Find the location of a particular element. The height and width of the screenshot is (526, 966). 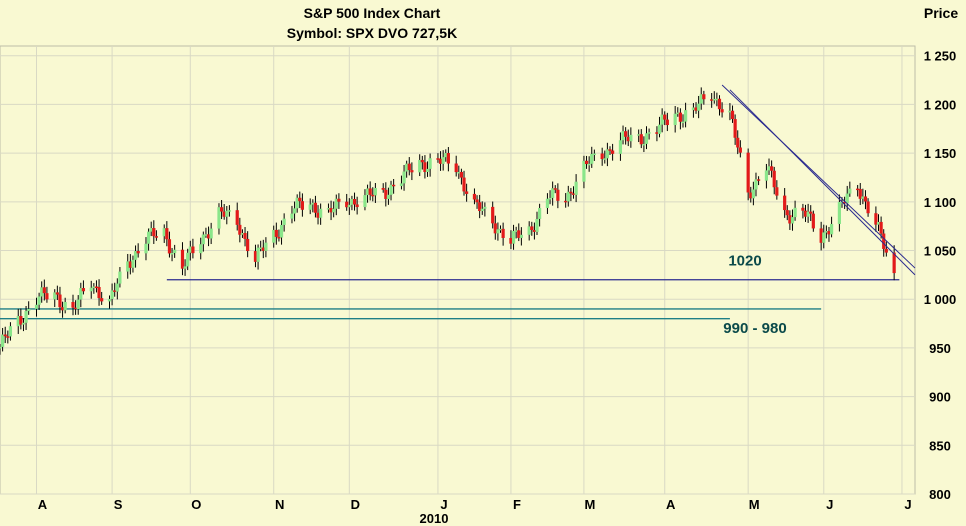

x-tick-label: D is located at coordinates (355, 504).